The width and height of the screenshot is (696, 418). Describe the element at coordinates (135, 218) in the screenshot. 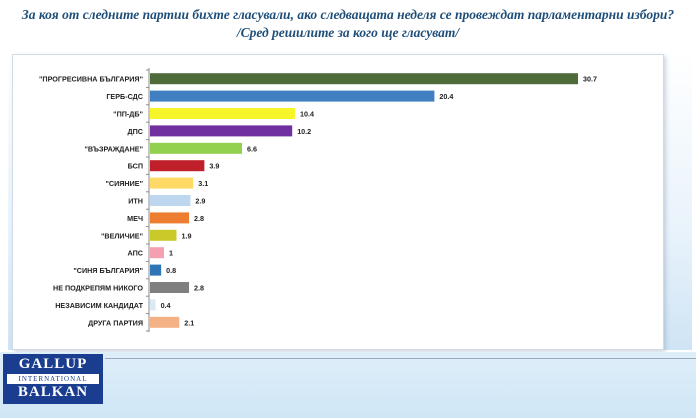

I see `category-label: МЕЧ` at that location.